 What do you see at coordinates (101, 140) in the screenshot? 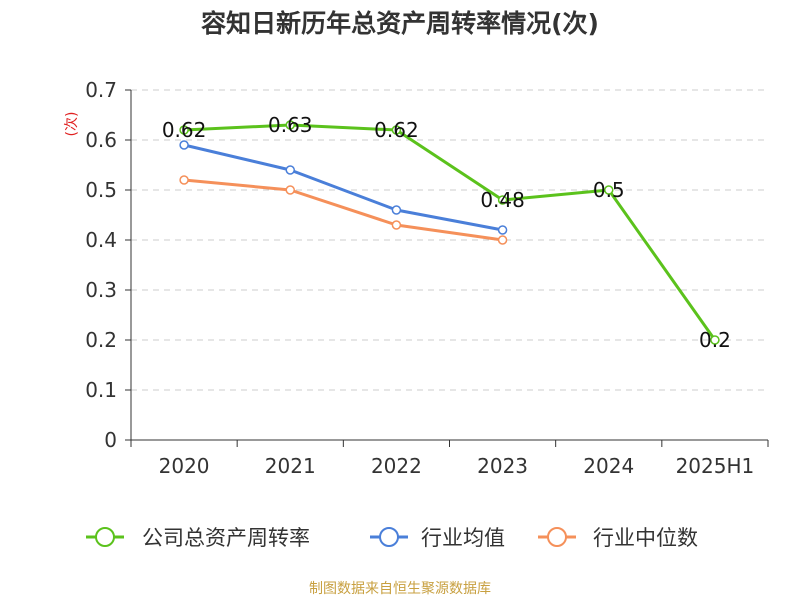
I see `y-tick-label: 0.6` at bounding box center [101, 140].